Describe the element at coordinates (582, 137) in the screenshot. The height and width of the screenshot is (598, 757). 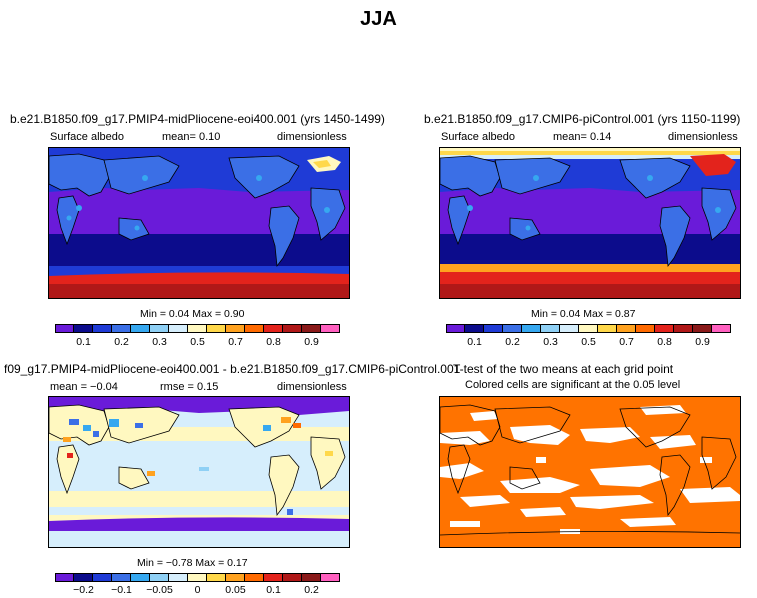
I see `panel-2-mean: mean= 0.14` at that location.